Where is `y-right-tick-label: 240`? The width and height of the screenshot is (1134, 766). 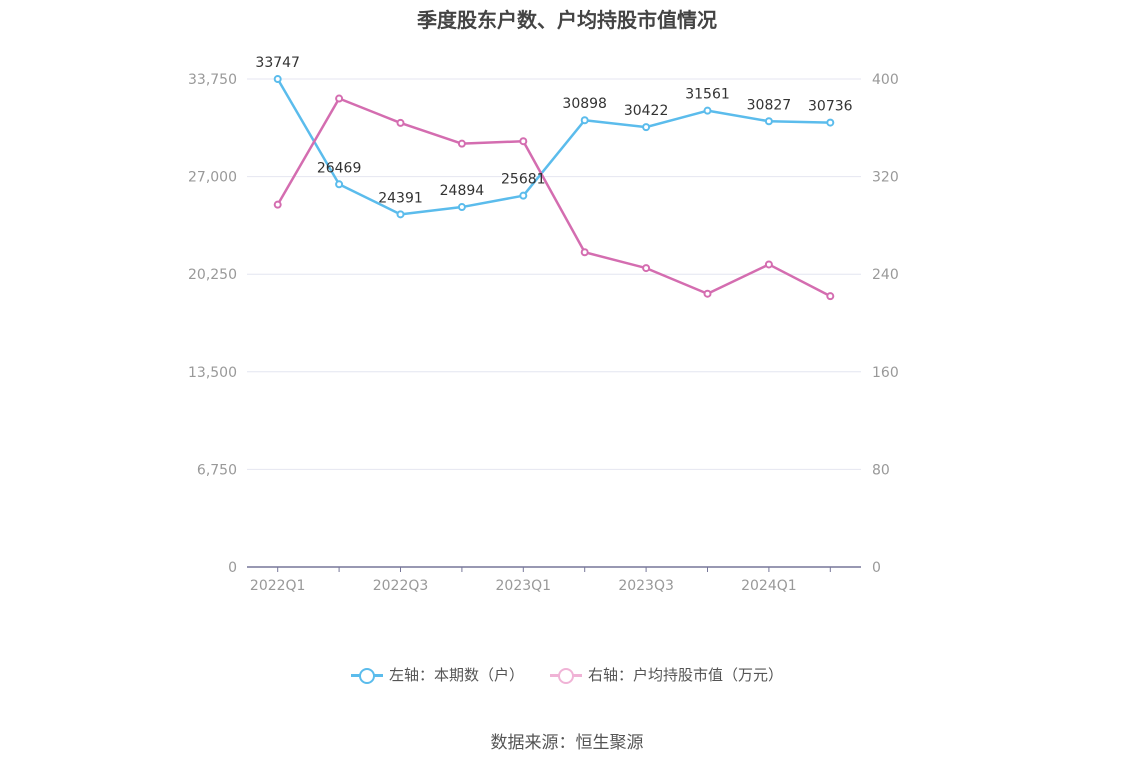
y-right-tick-label: 240 is located at coordinates (885, 275).